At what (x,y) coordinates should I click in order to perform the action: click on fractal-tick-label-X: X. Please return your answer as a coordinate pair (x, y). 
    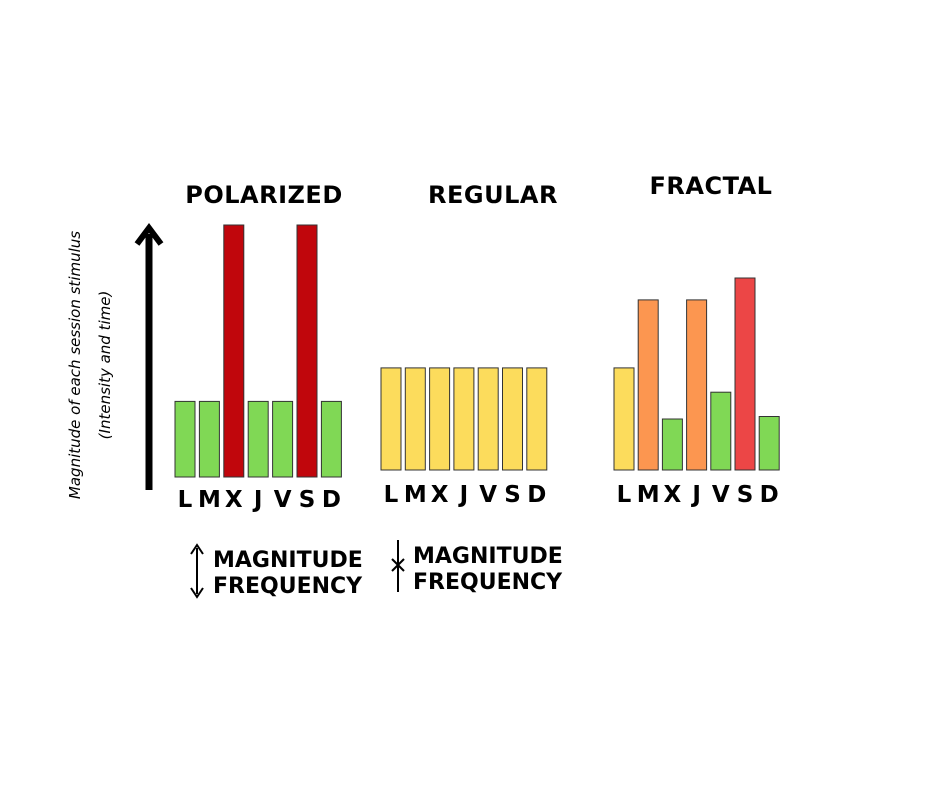
    Looking at the image, I should click on (673, 495).